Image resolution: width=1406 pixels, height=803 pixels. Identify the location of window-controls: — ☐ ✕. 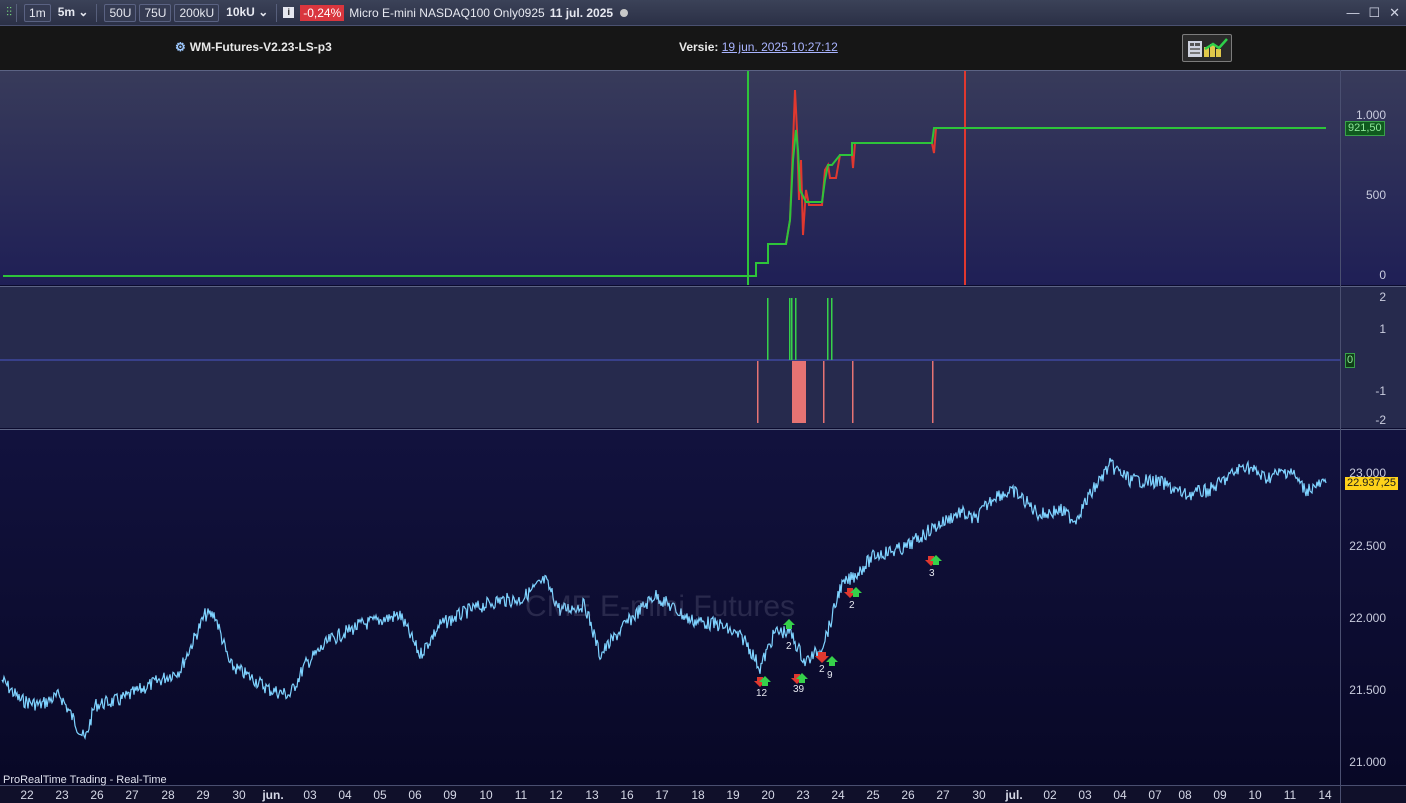
(1373, 13).